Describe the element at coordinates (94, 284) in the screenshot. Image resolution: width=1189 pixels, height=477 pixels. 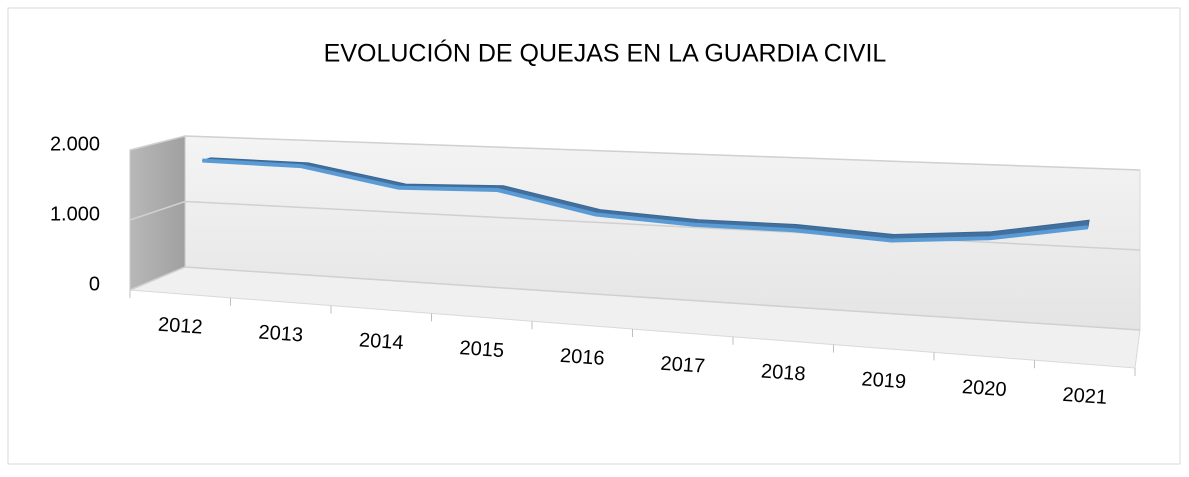
I see `y-tick-label: 0` at that location.